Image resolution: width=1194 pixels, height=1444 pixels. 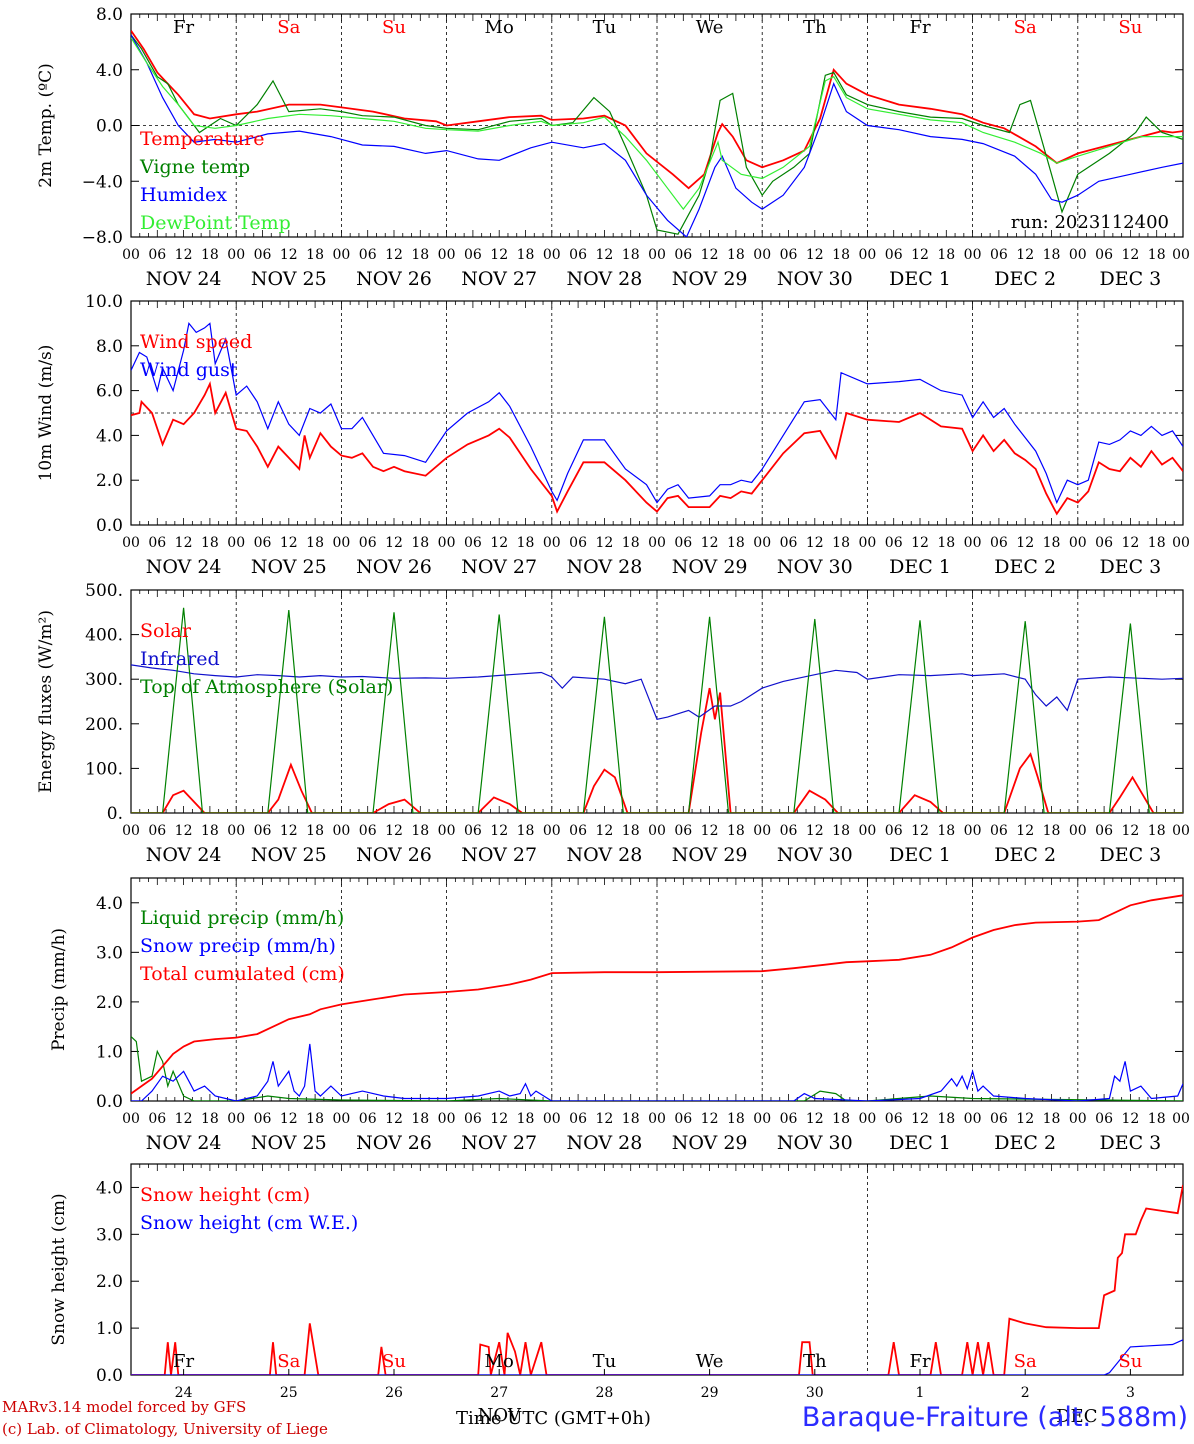 What do you see at coordinates (109, 392) in the screenshot?
I see `y-tick-label: 6.0` at bounding box center [109, 392].